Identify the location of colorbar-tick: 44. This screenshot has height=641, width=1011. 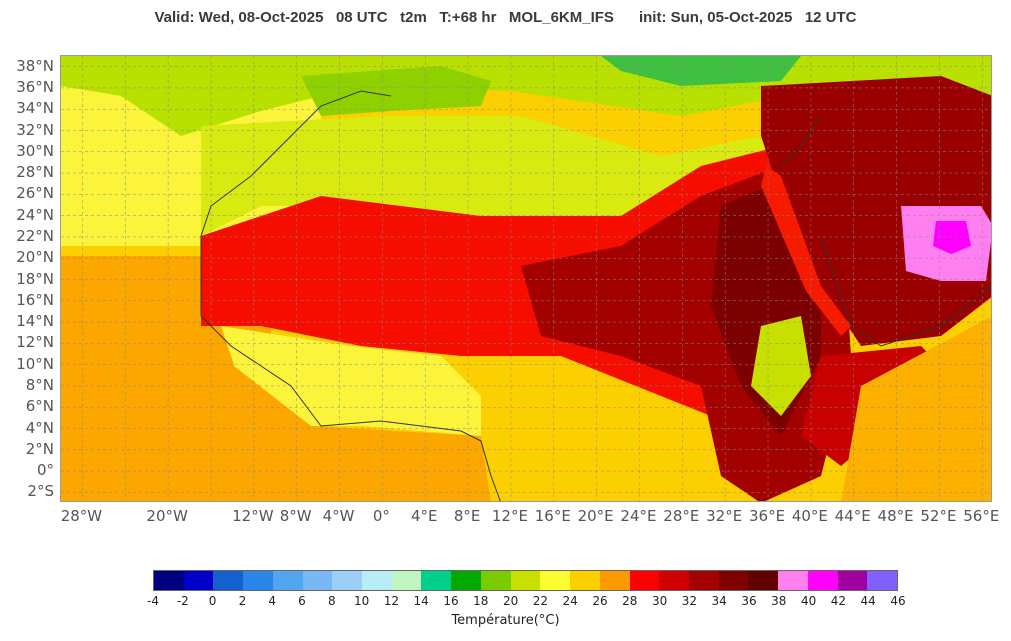
(868, 601).